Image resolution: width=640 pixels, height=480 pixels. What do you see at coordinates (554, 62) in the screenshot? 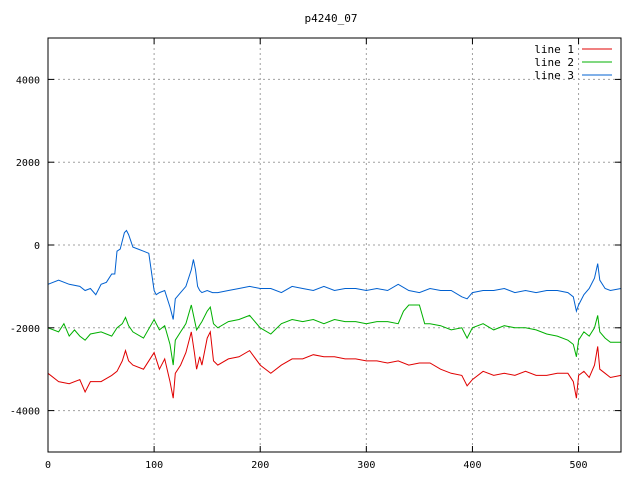
I see `legend-label-2: line 2` at bounding box center [554, 62].